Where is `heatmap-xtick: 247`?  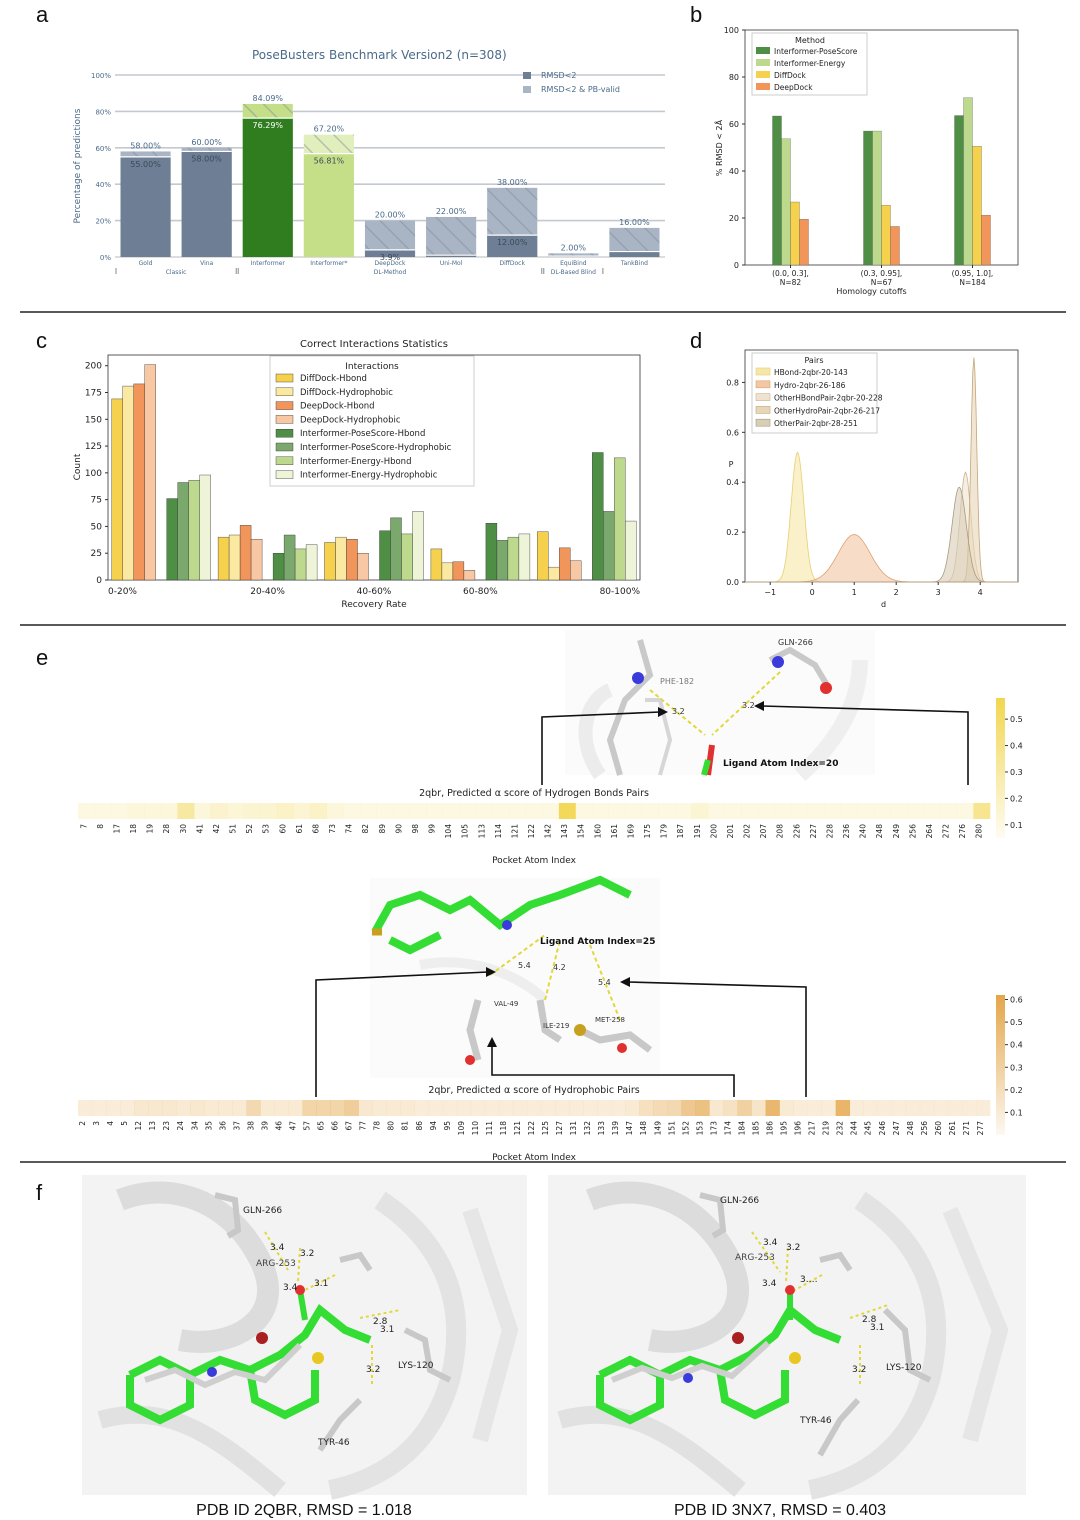
heatmap-xtick: 247 is located at coordinates (896, 1128).